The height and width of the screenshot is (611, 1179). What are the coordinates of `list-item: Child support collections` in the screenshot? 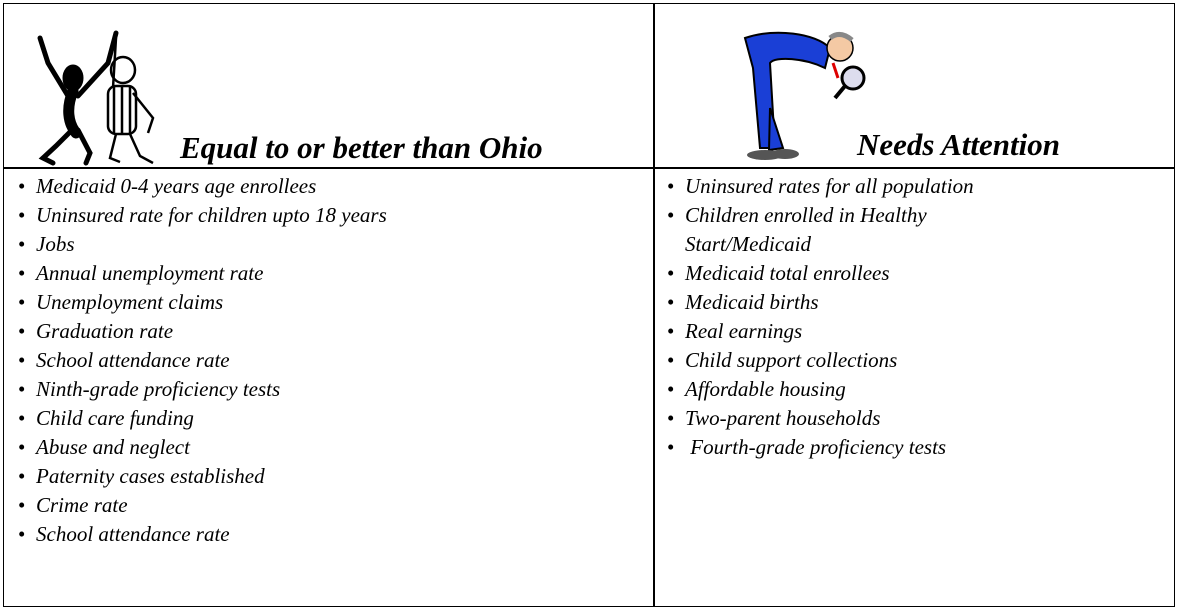 It's located at (917, 360).